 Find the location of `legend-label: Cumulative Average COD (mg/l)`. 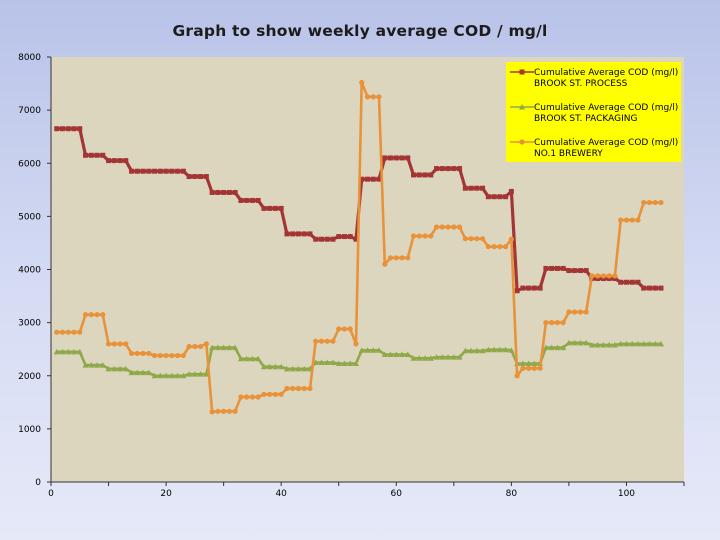

legend-label: Cumulative Average COD (mg/l) is located at coordinates (606, 73).